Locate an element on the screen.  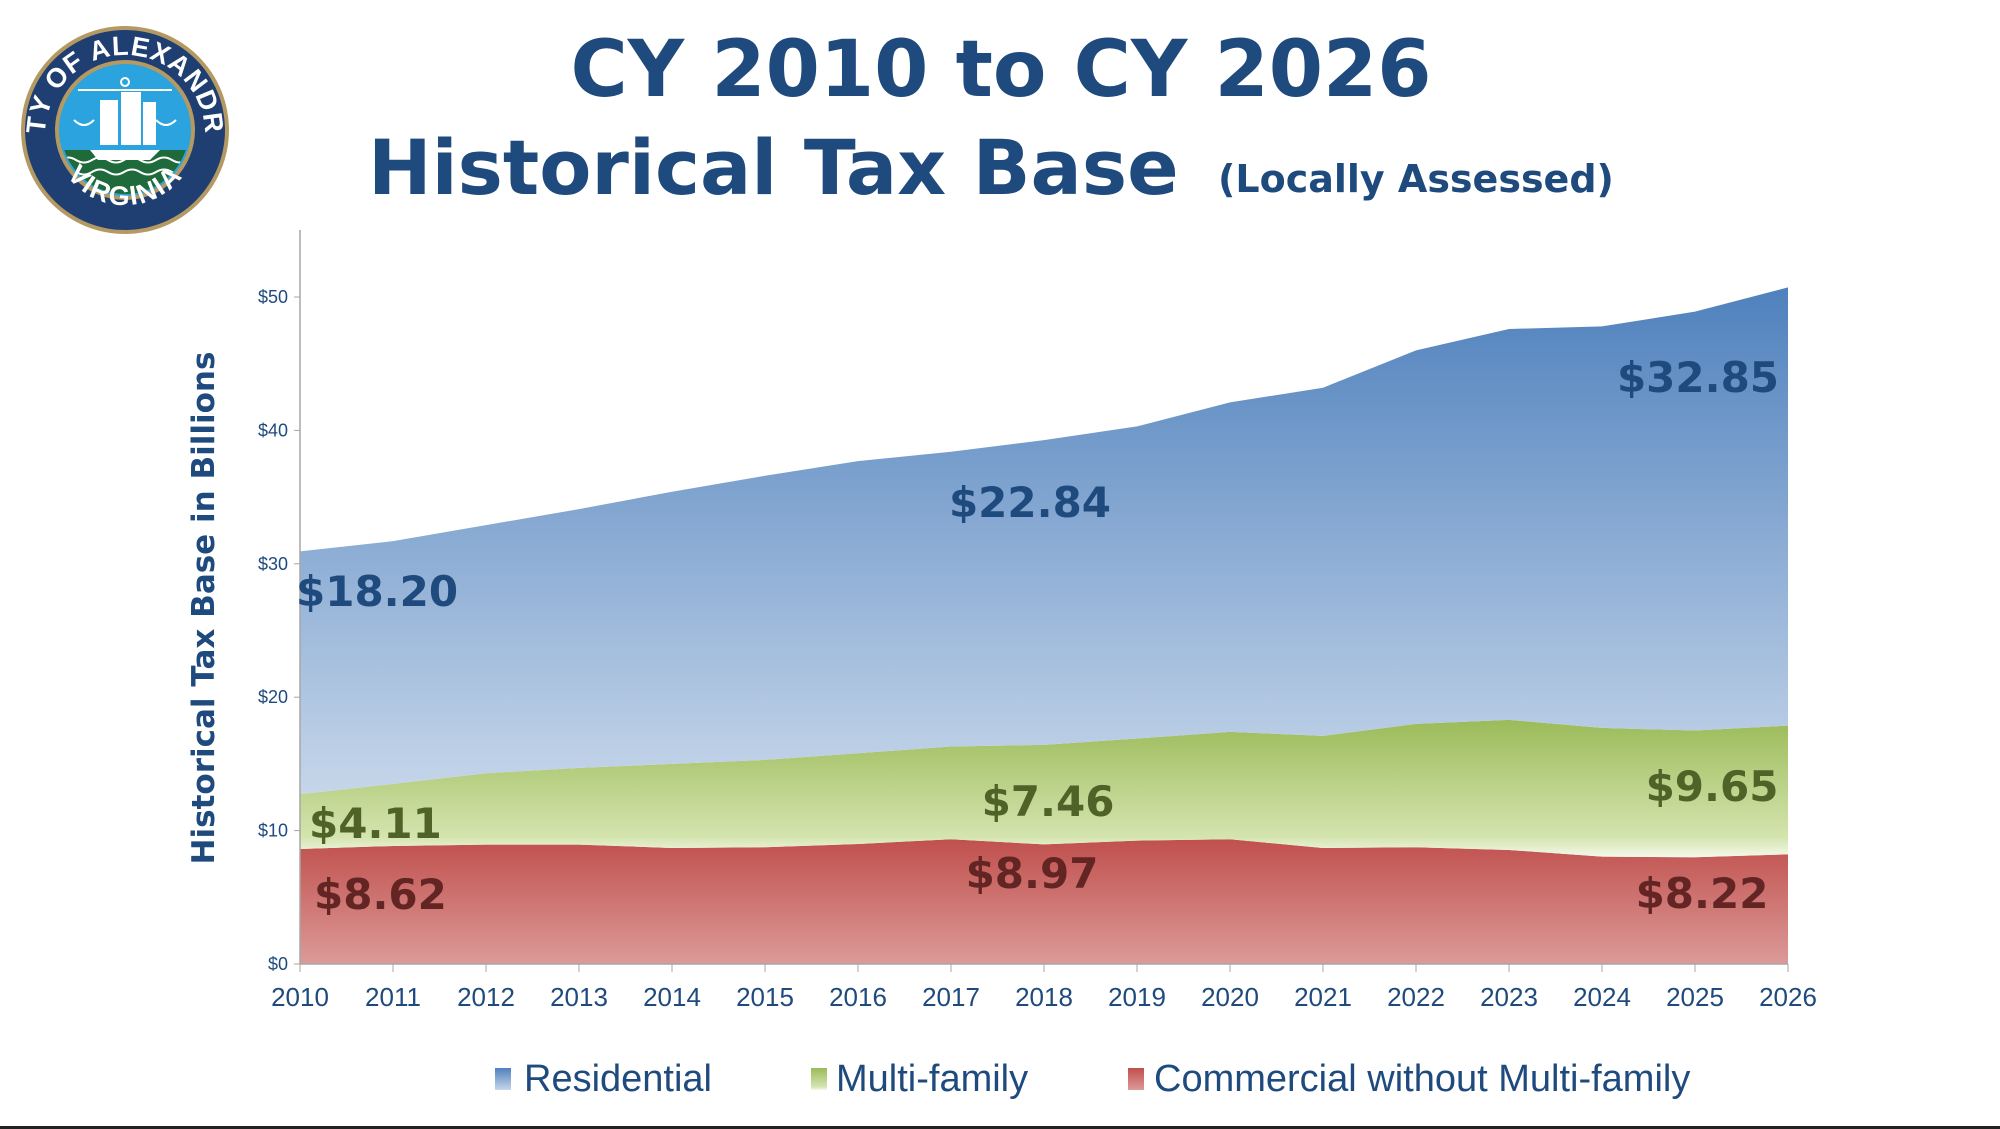
data-label-commercial-without-multi-family-2018: $8.97 is located at coordinates (1032, 873).